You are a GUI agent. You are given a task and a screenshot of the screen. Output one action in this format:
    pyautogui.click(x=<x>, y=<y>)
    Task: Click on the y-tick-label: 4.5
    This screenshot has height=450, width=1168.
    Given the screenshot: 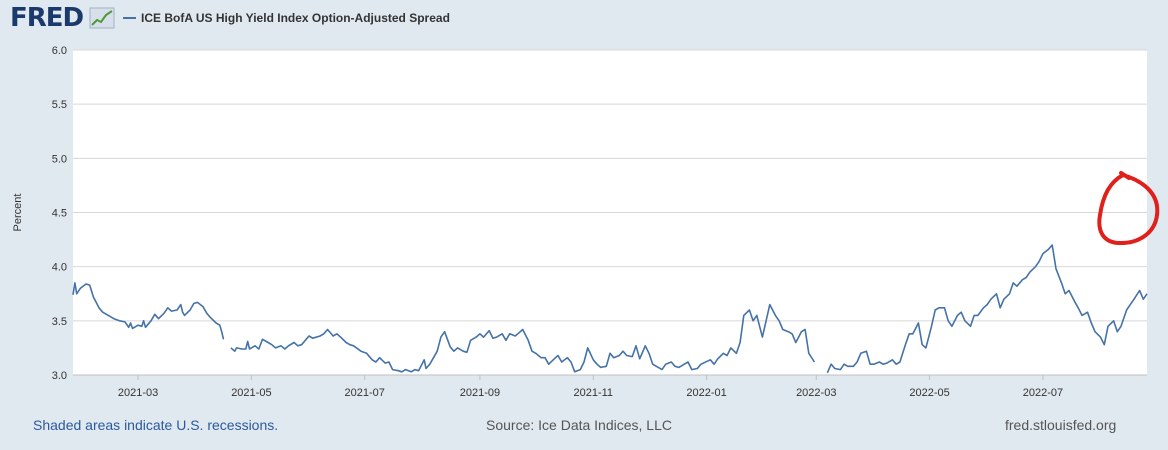 What is the action you would take?
    pyautogui.click(x=59, y=214)
    